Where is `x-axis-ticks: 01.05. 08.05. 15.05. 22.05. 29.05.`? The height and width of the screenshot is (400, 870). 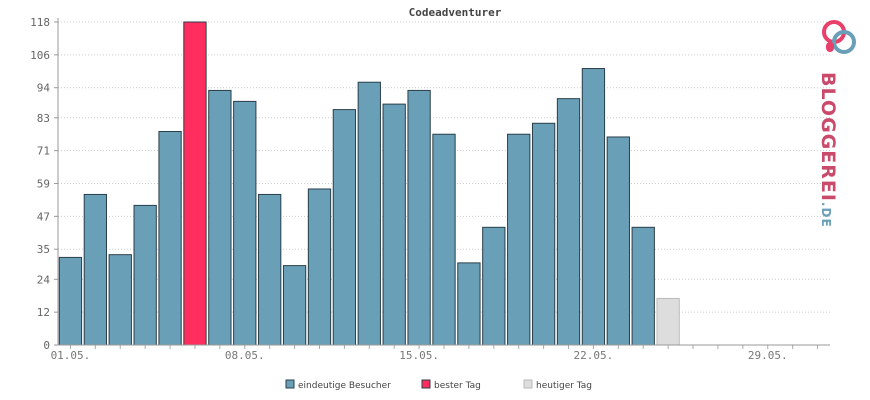 x-axis-ticks: 01.05. 08.05. 15.05. 22.05. 29.05. is located at coordinates (435, 353).